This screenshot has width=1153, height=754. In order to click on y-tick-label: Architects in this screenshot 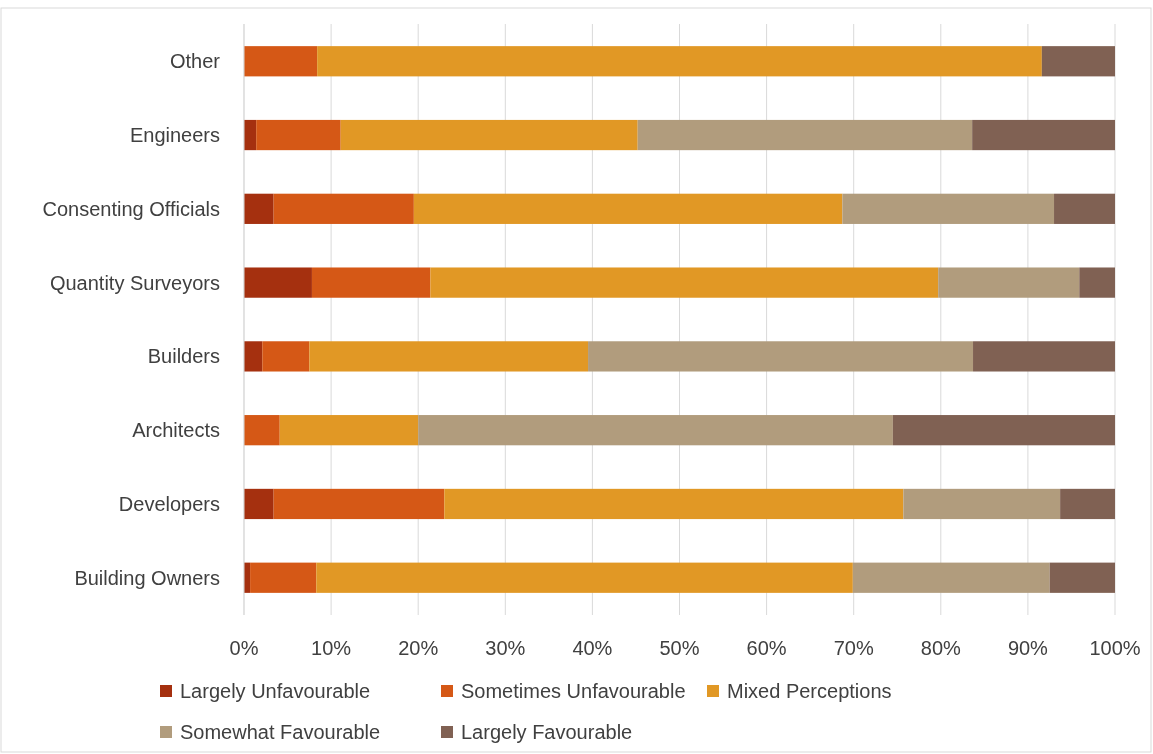, I will do `click(176, 430)`.